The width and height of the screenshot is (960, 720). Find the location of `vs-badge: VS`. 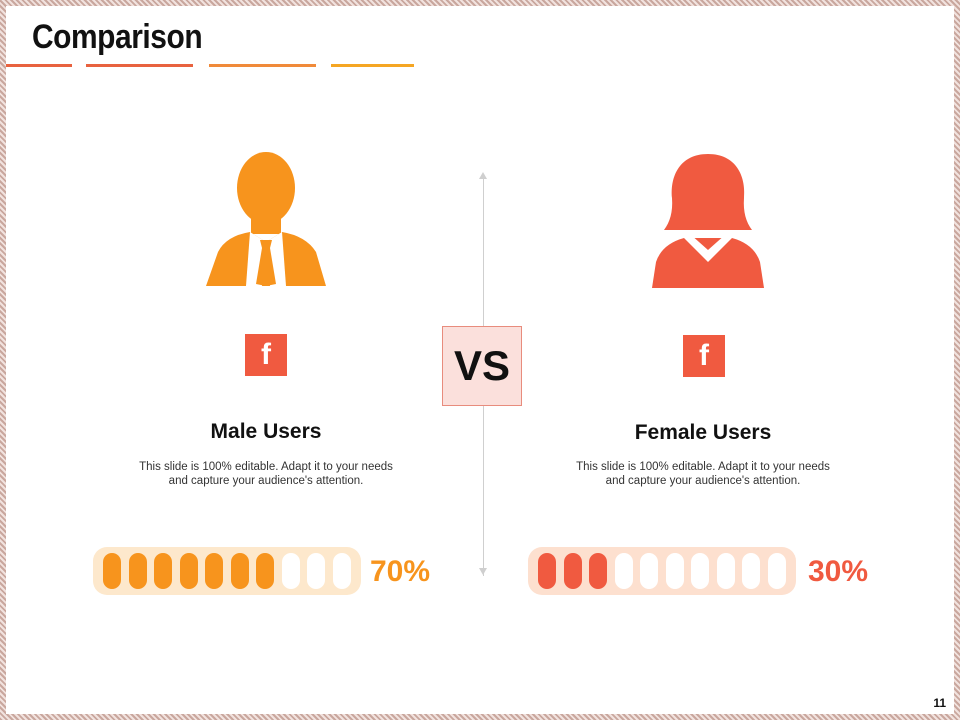

vs-badge: VS is located at coordinates (482, 366).